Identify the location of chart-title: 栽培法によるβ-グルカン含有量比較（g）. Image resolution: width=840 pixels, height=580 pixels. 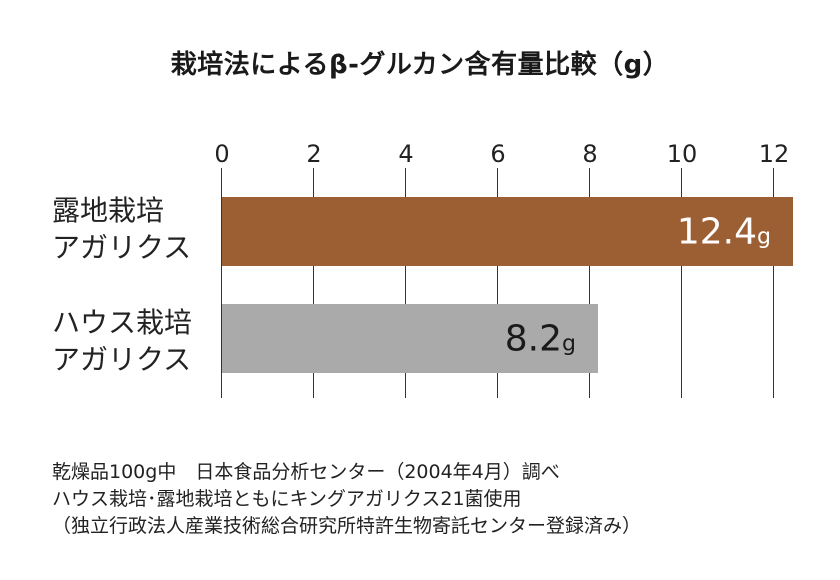
(420, 65).